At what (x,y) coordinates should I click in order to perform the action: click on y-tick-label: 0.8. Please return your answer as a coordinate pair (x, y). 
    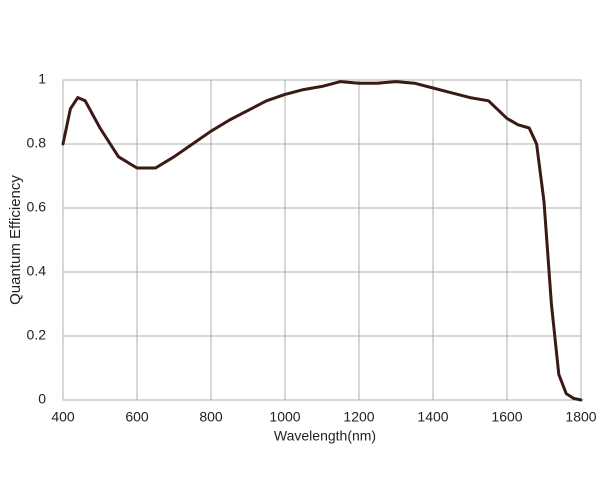
    Looking at the image, I should click on (37, 143).